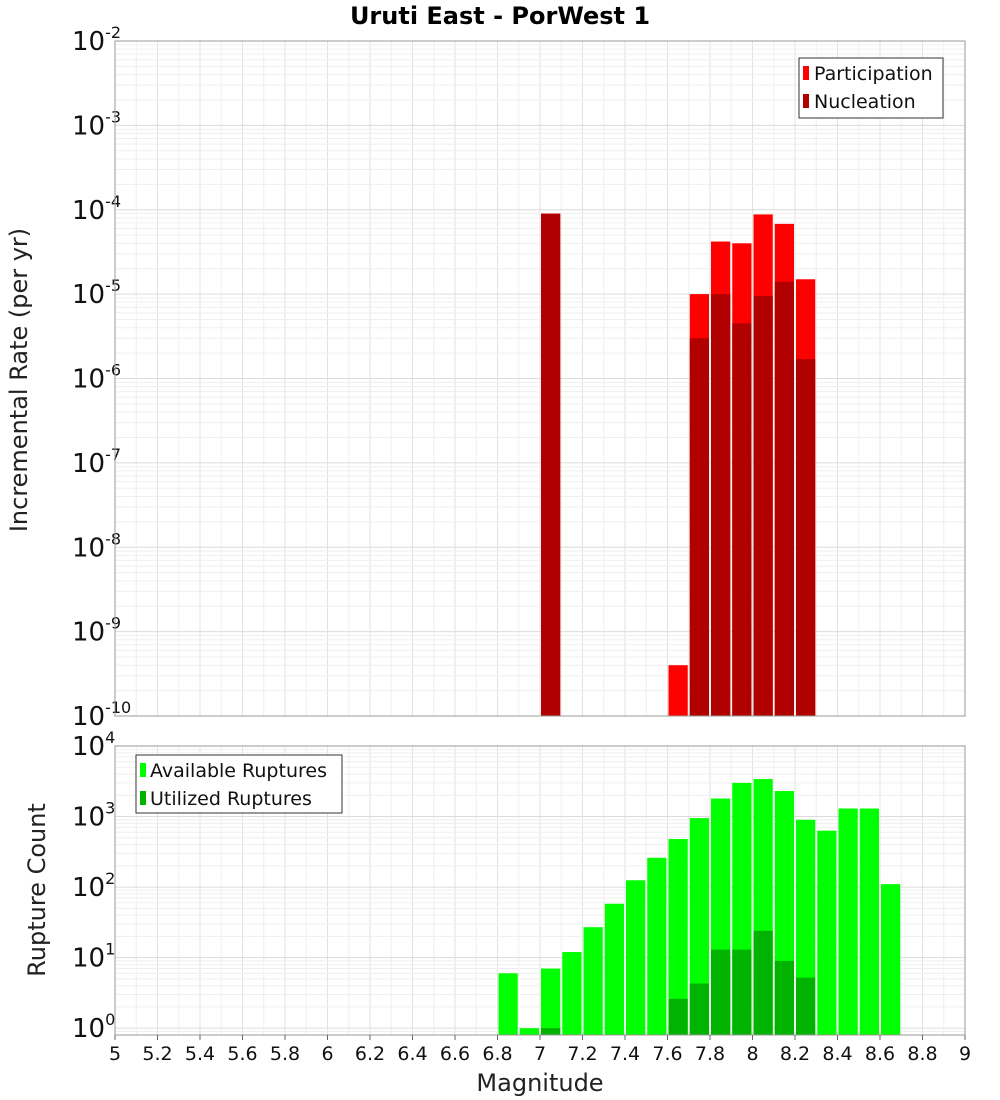 The height and width of the screenshot is (1100, 1000). Describe the element at coordinates (752, 1054) in the screenshot. I see `x-tick-label: 8` at that location.